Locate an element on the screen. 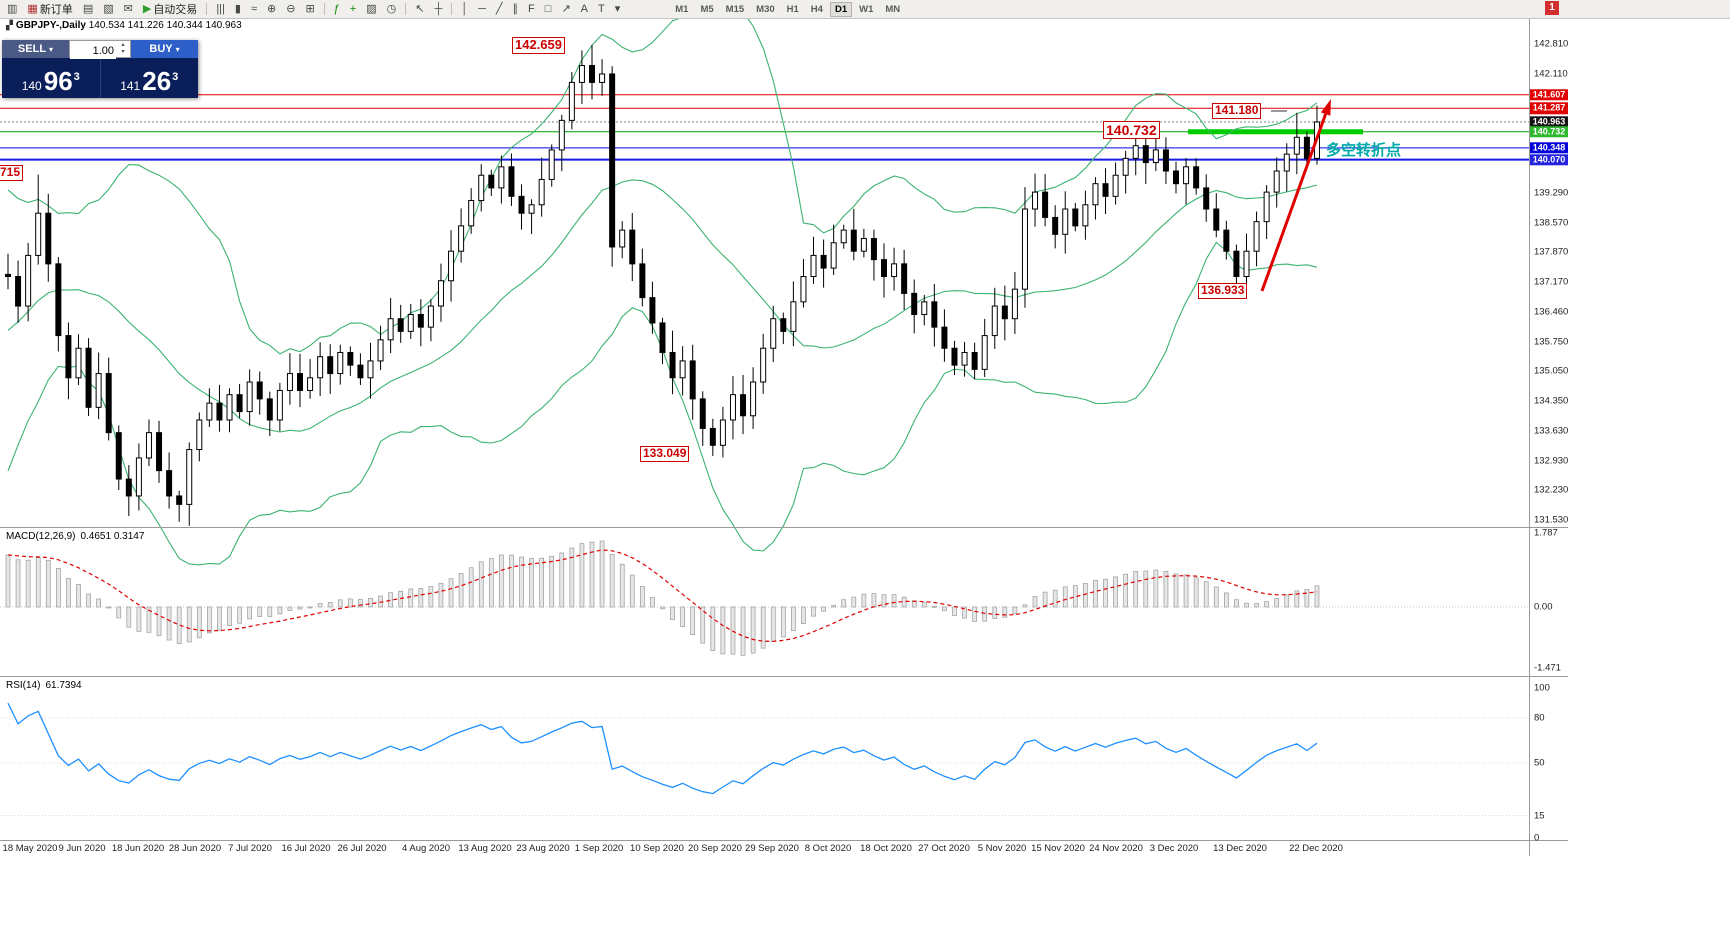 The width and height of the screenshot is (1730, 946). buy-button: BUY ▾ is located at coordinates (164, 49).